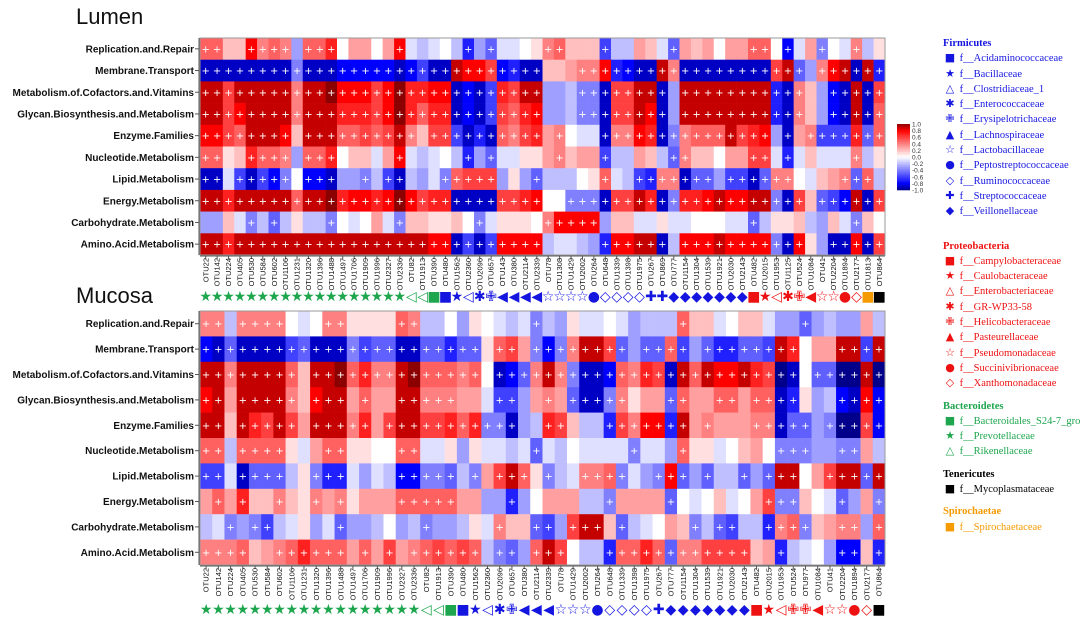 Image resolution: width=1080 pixels, height=628 pixels. What do you see at coordinates (788, 297) in the screenshot?
I see `family-symbol-asterisk-icon: ✱` at bounding box center [788, 297].